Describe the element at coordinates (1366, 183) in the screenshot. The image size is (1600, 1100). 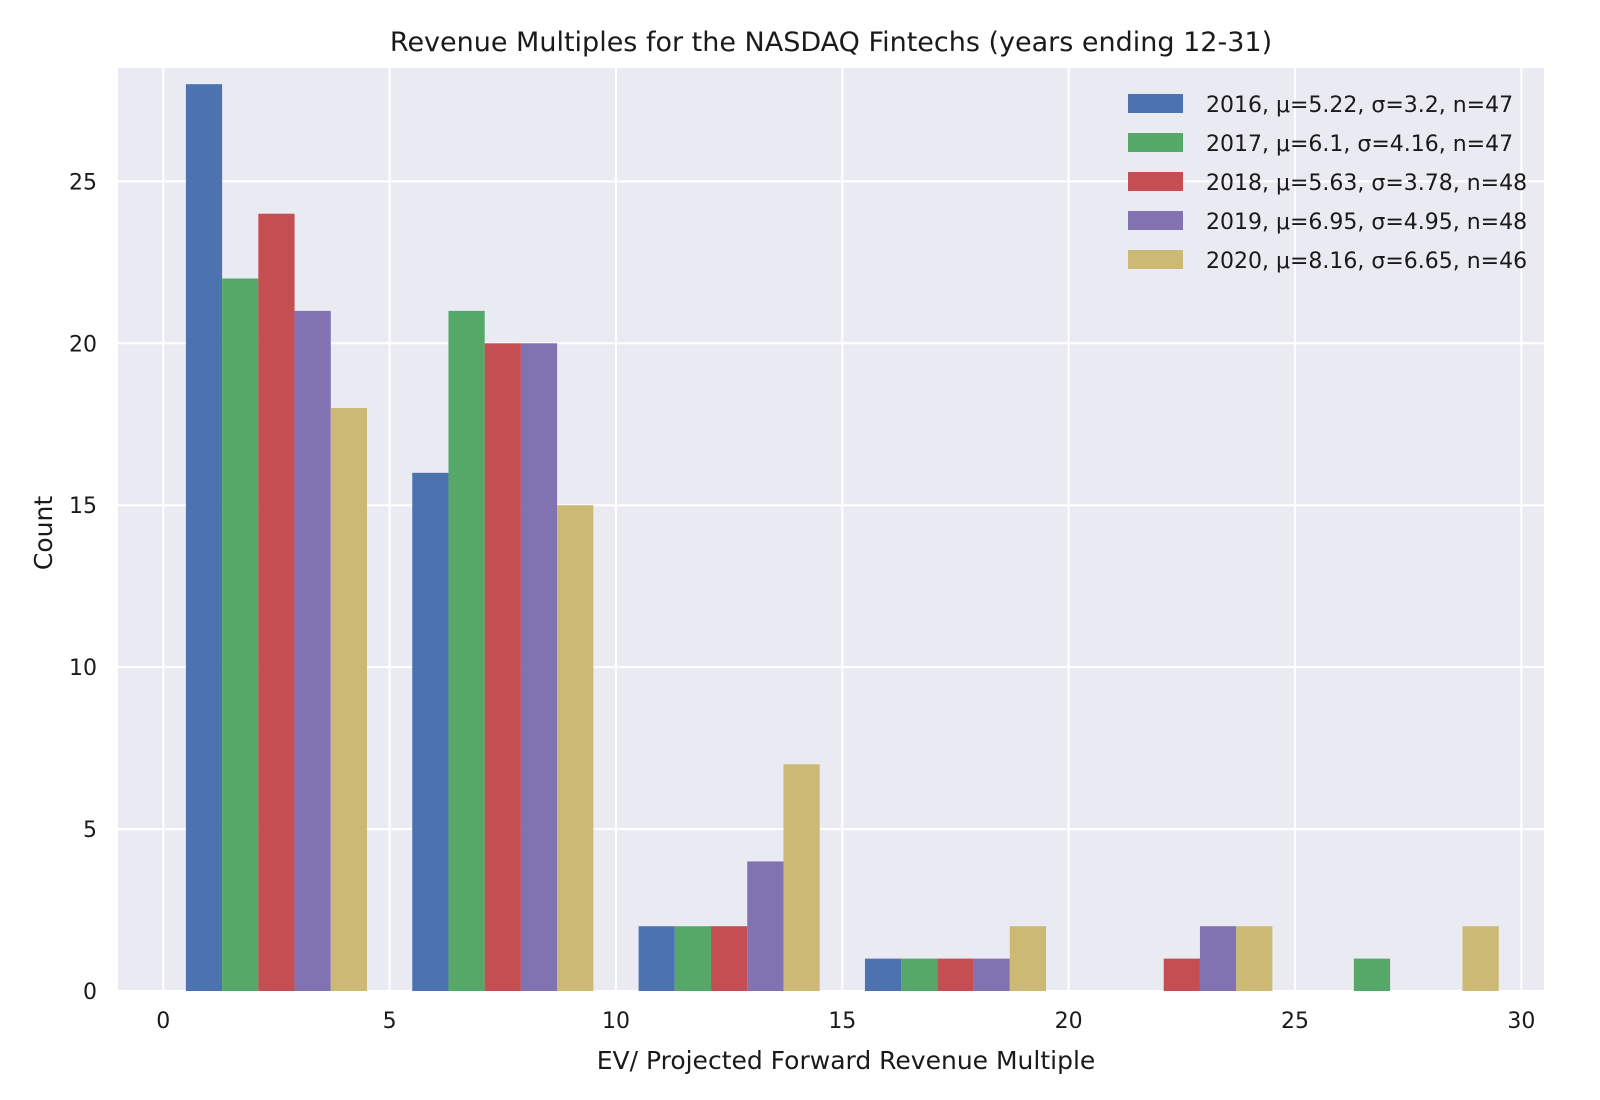
I see `legend-label-2018: 2018, μ=5.63, σ=3.78, n=48` at that location.